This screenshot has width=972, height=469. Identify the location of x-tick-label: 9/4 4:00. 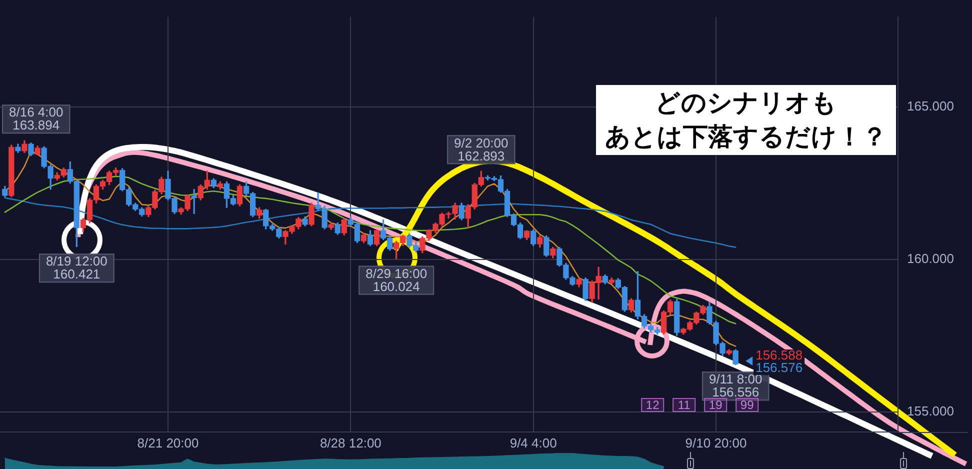
(533, 442).